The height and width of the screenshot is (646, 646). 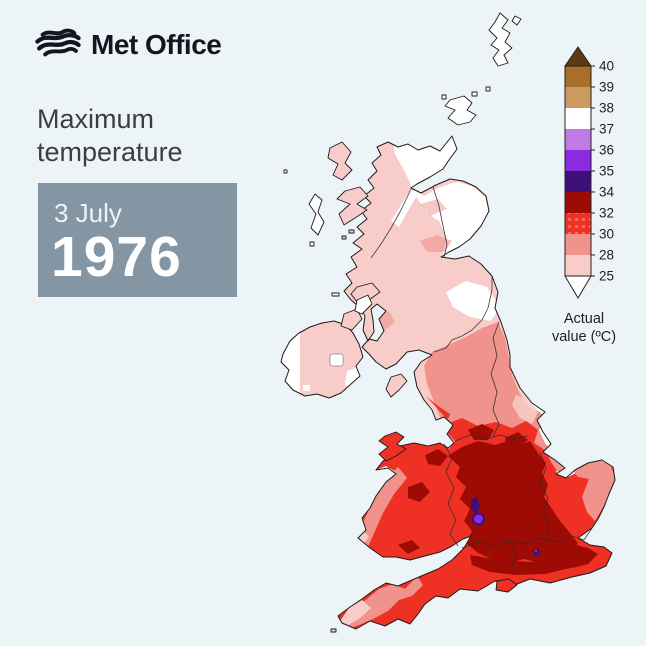 I want to click on legend-tick-label: 28, so click(x=606, y=255).